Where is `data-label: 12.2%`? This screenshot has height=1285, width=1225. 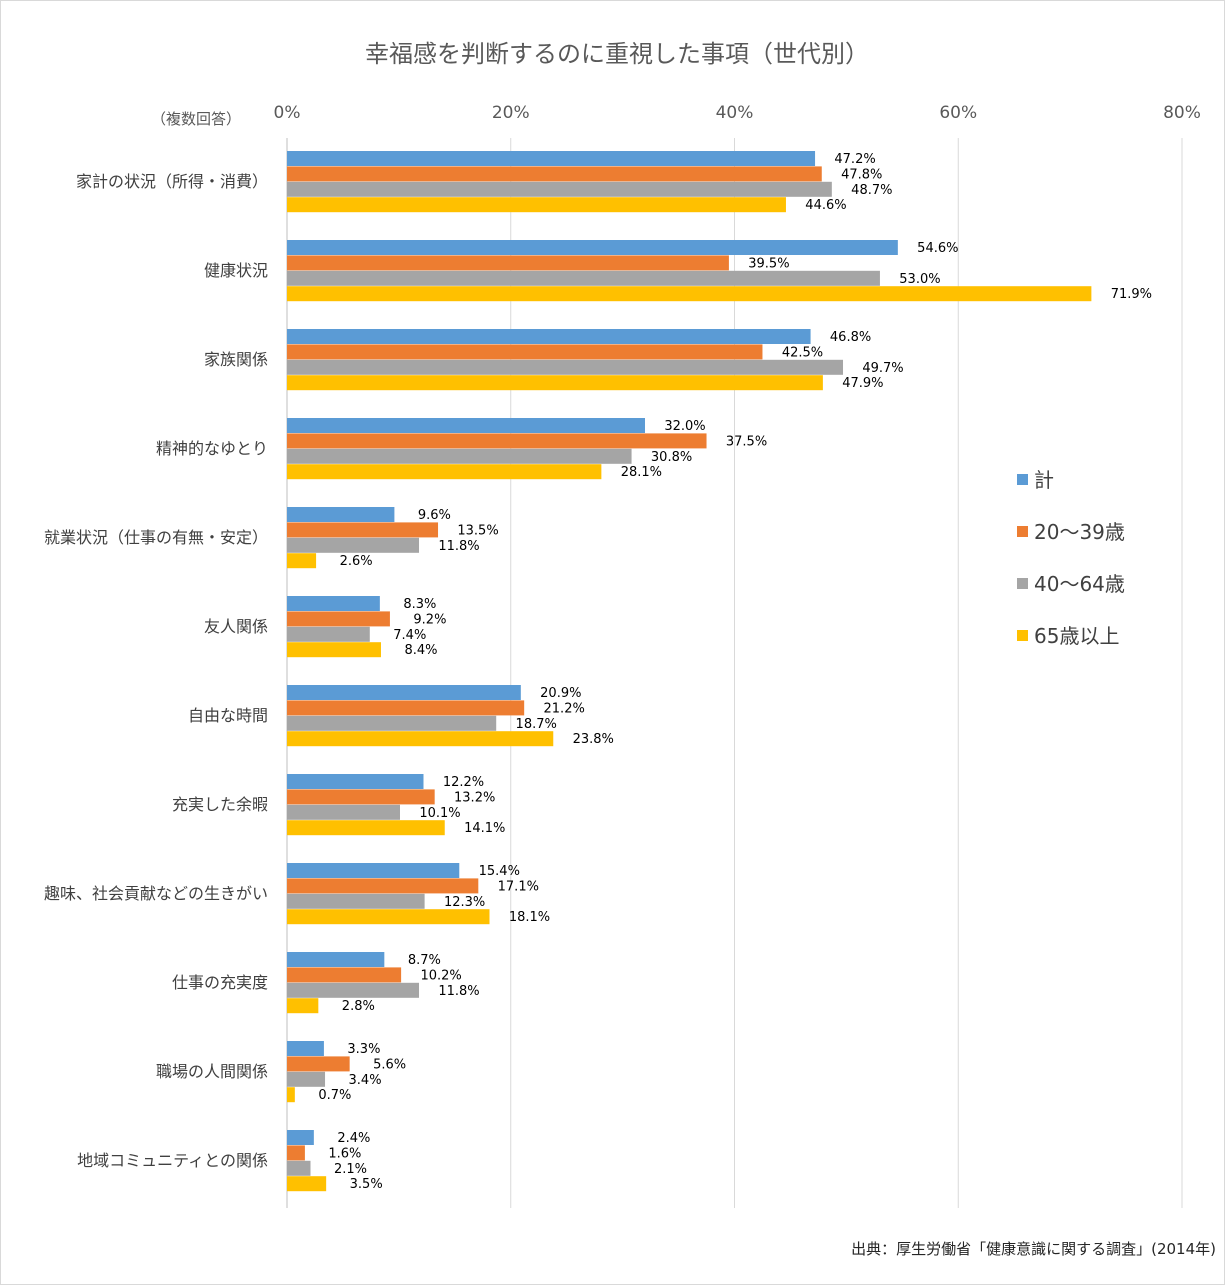
data-label: 12.2% is located at coordinates (463, 782).